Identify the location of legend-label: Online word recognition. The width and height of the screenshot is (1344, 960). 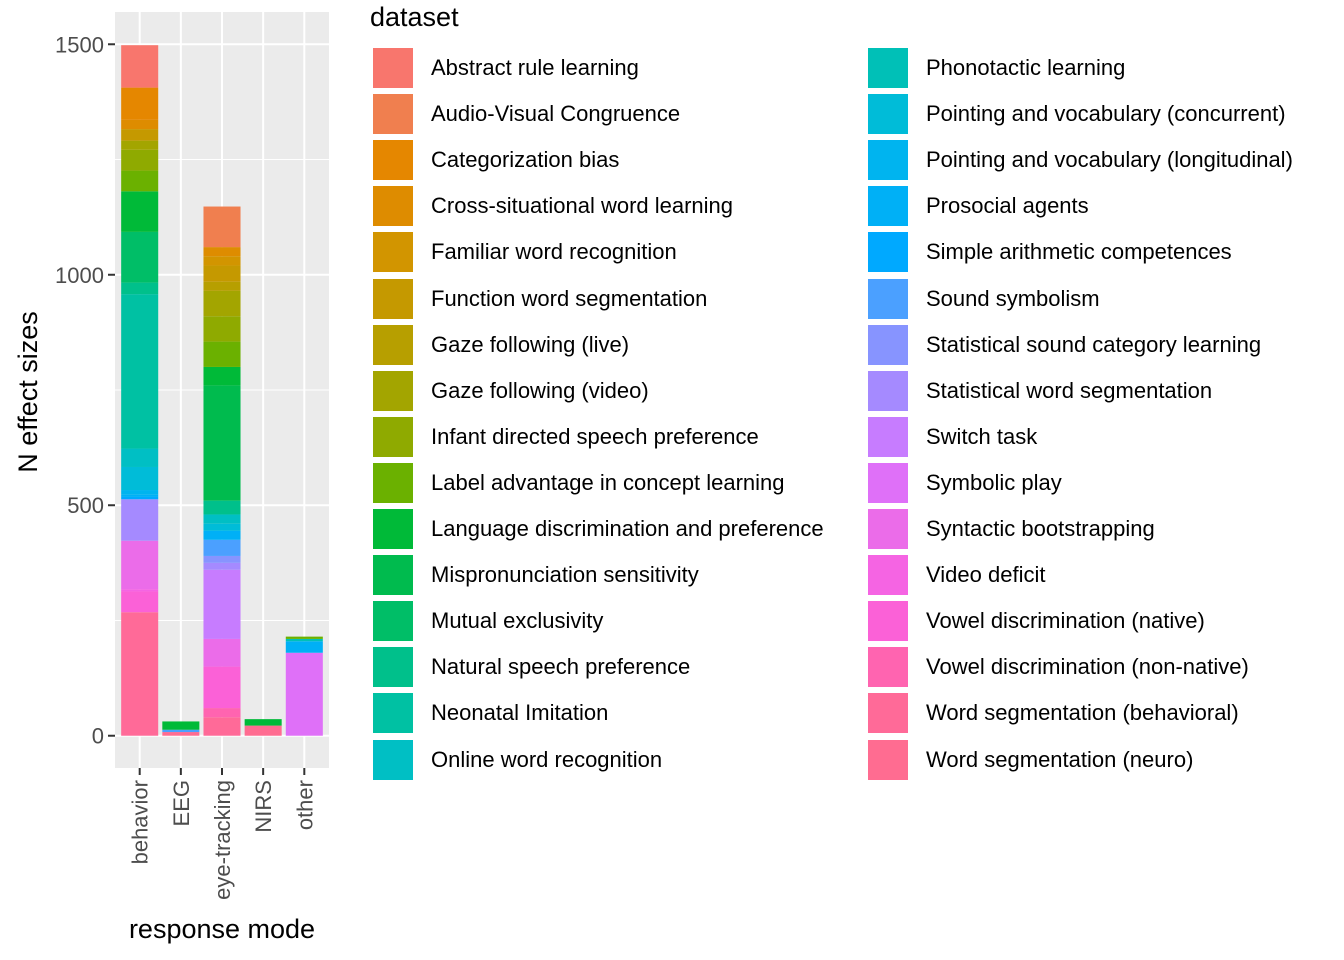
(547, 759).